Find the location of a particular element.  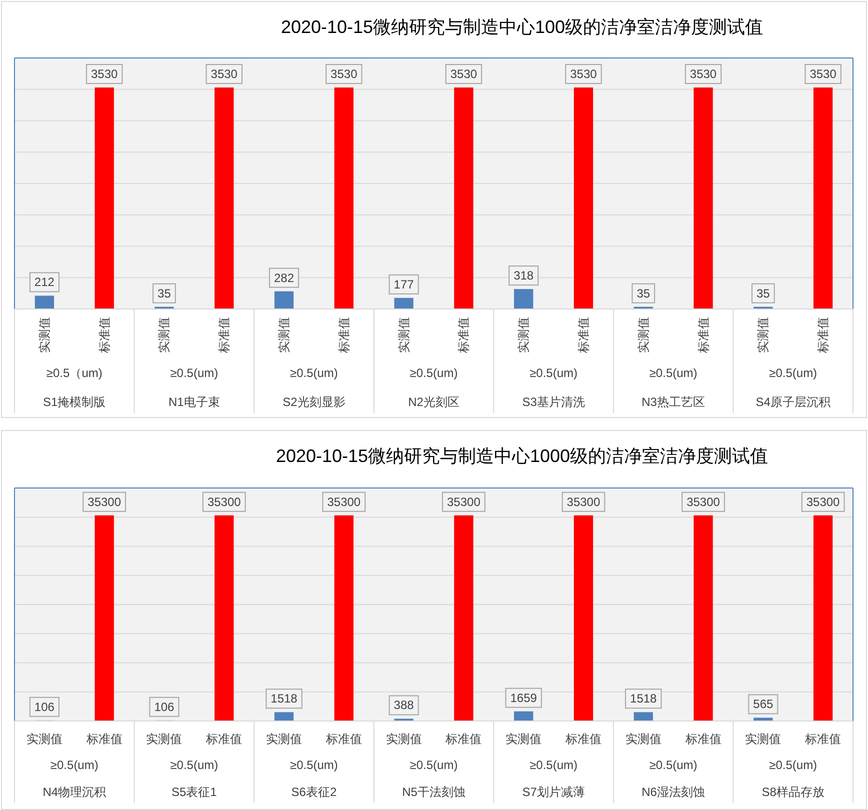

category: S4原子层沉积 is located at coordinates (793, 402).